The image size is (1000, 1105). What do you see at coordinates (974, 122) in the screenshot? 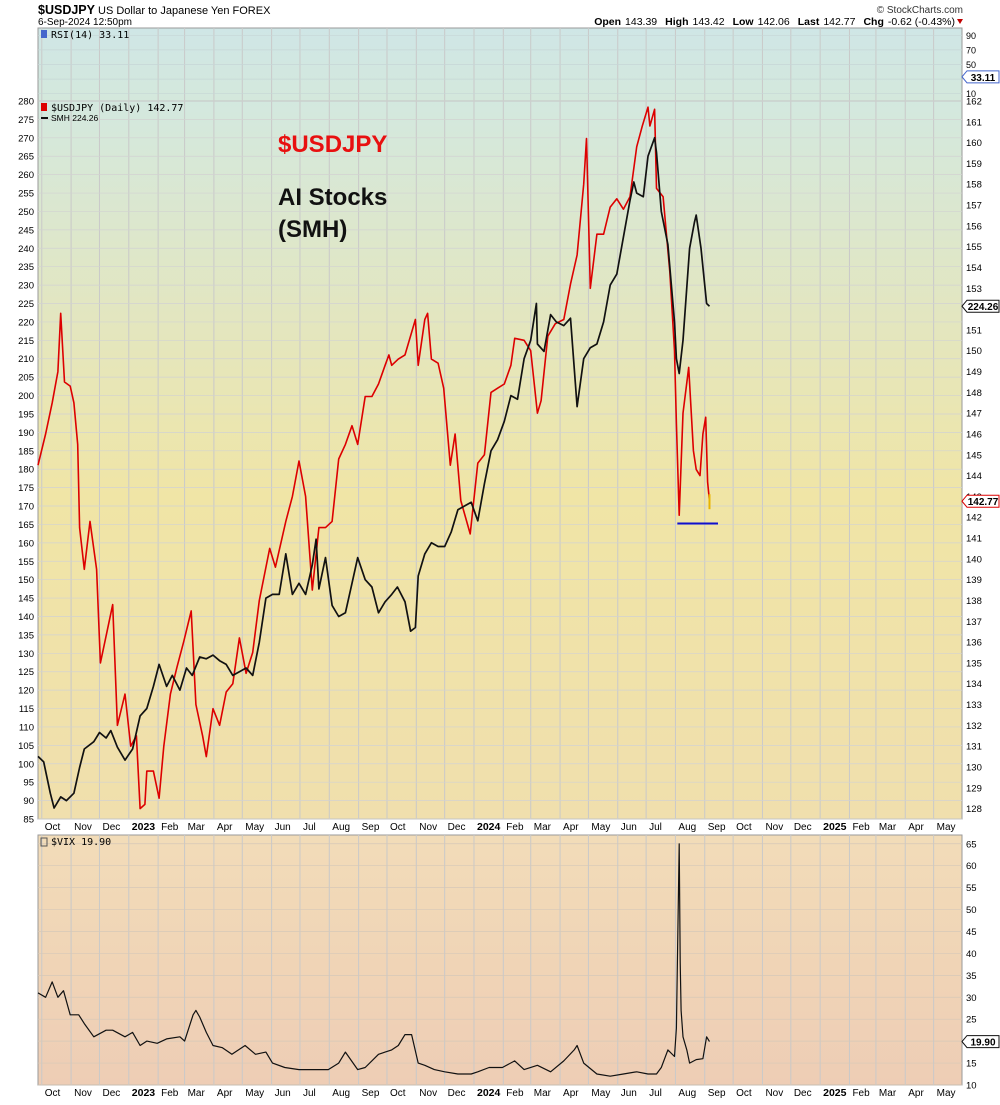
I see `right-y-tick-1: 161` at bounding box center [974, 122].